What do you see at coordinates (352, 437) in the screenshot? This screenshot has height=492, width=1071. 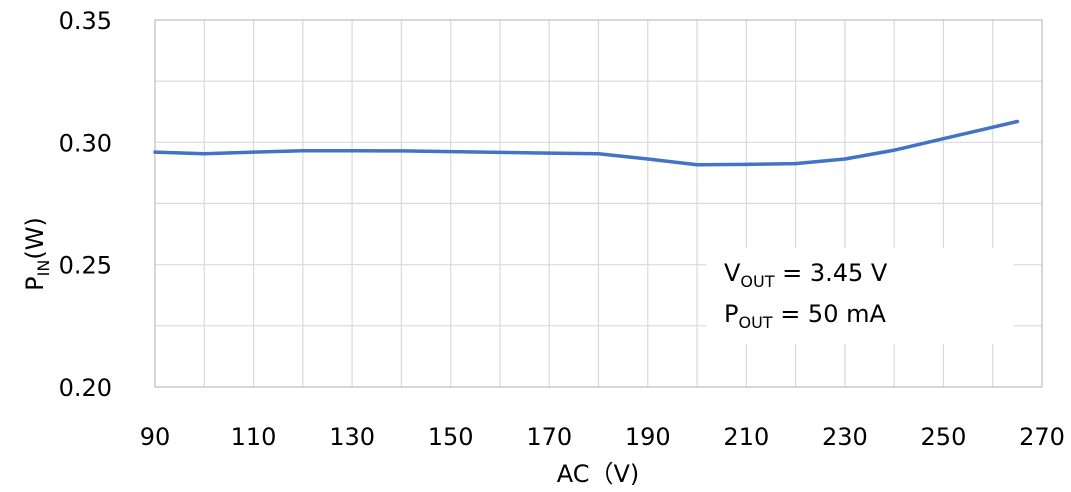 I see `x-tick-label: 130` at bounding box center [352, 437].